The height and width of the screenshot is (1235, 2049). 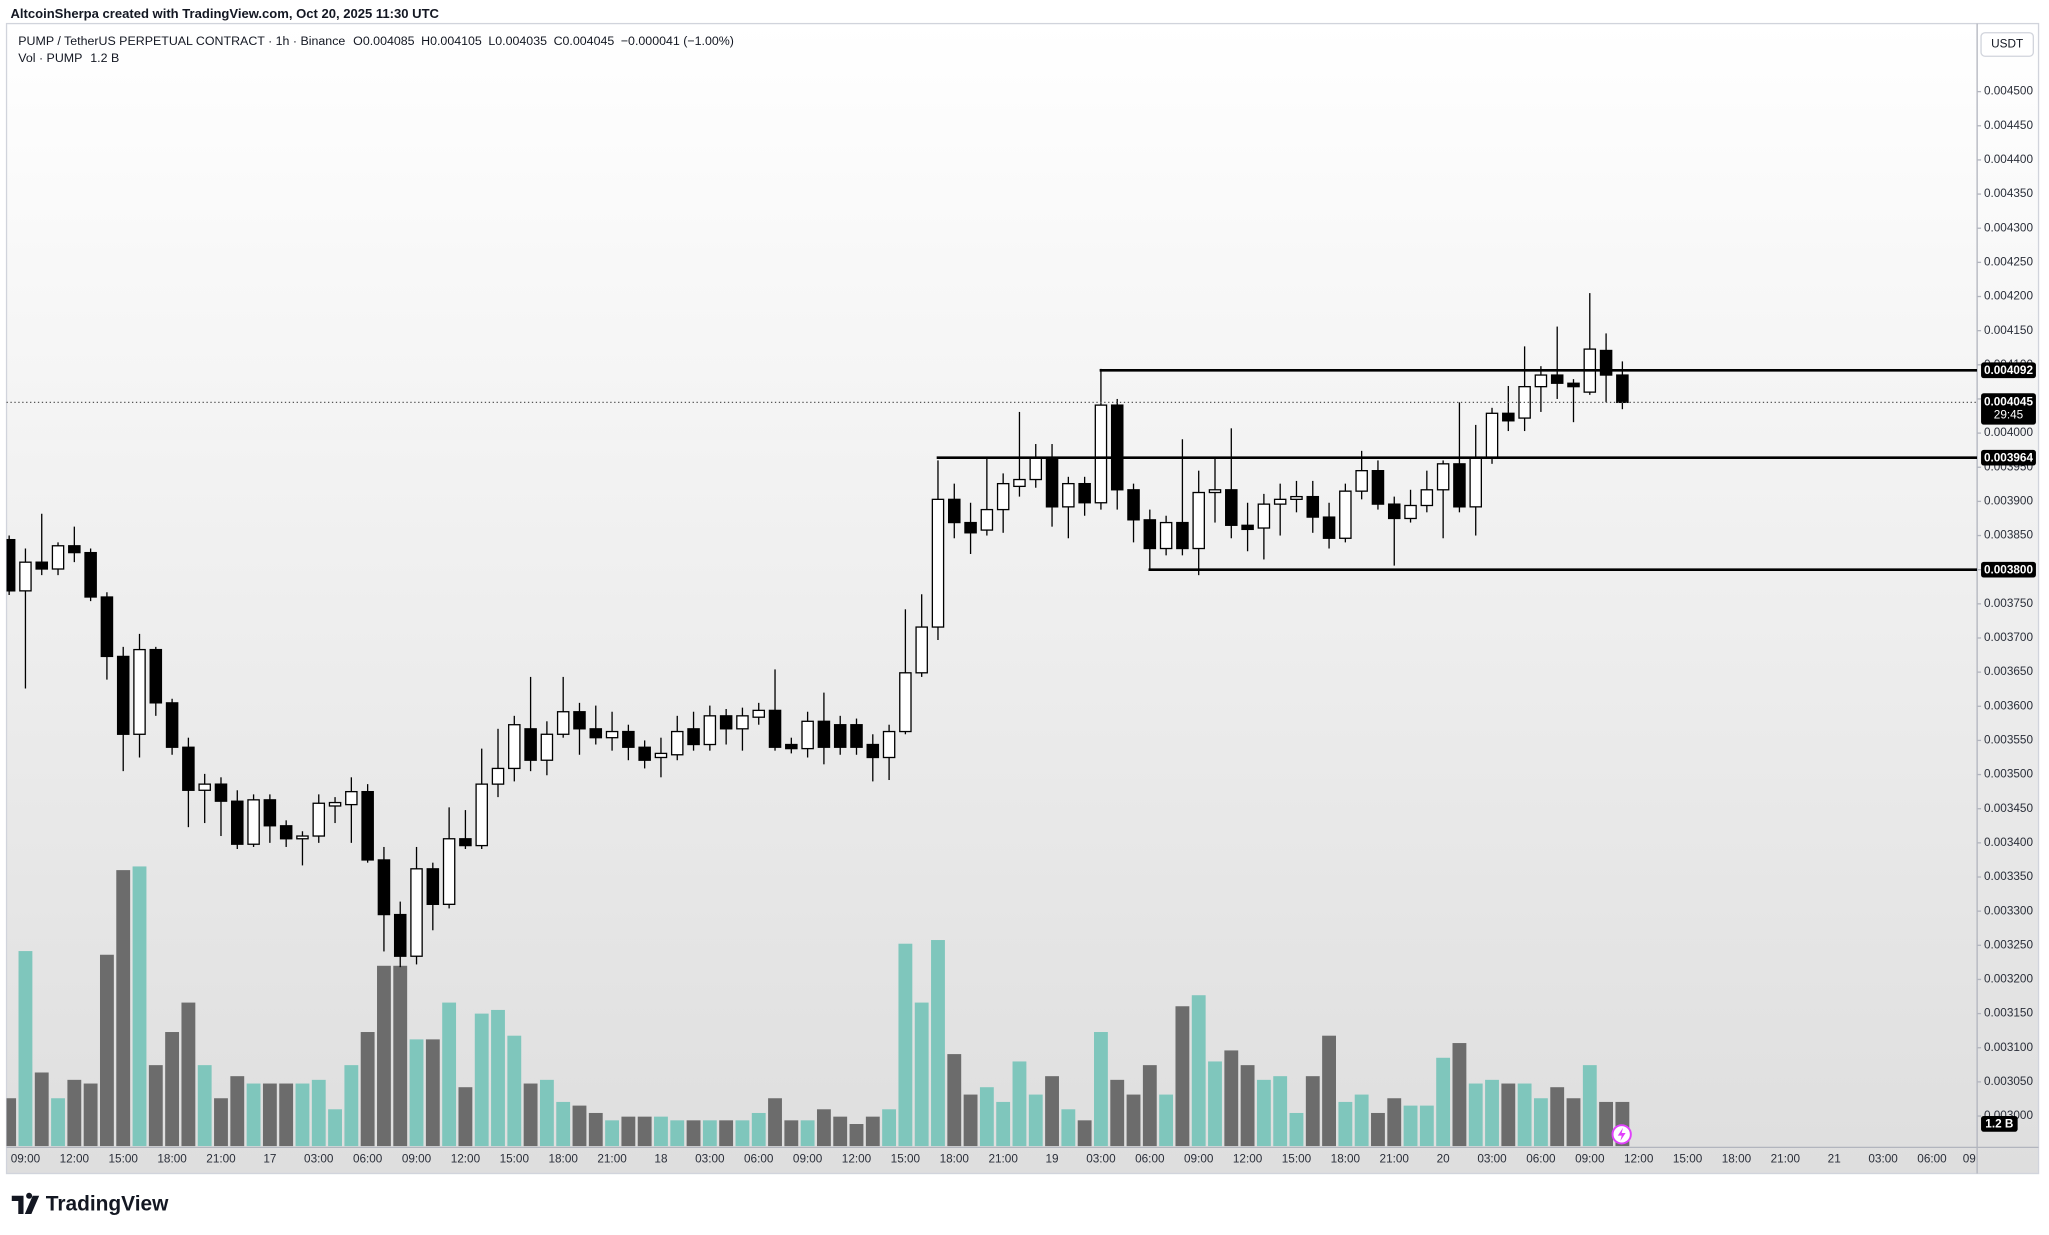 I want to click on ohlc-key: H, so click(x=425, y=41).